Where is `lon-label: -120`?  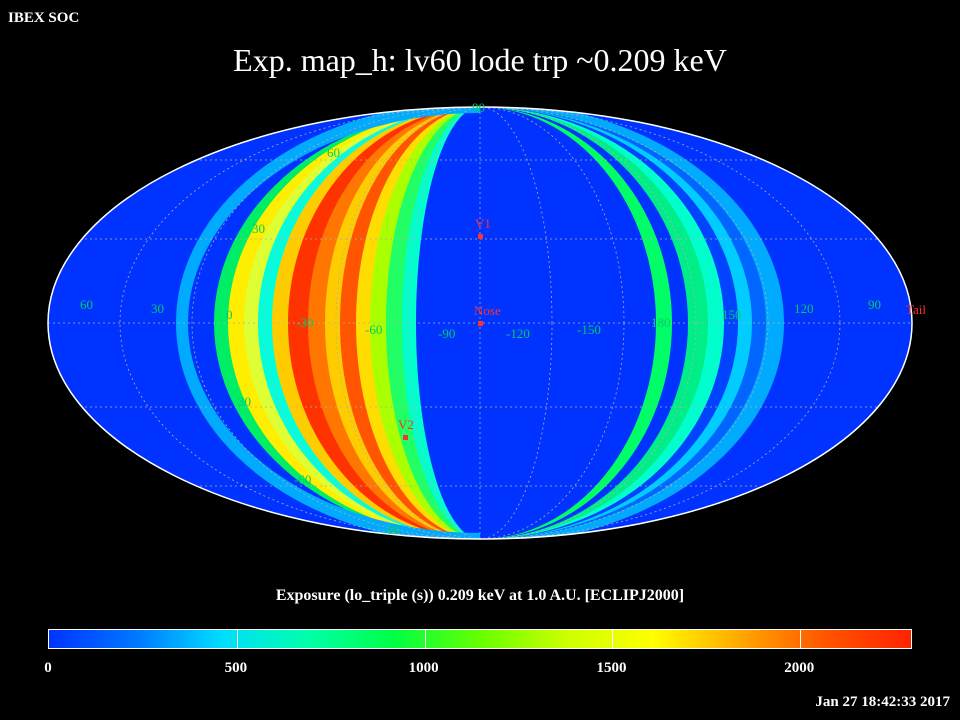
lon-label: -120 is located at coordinates (518, 333).